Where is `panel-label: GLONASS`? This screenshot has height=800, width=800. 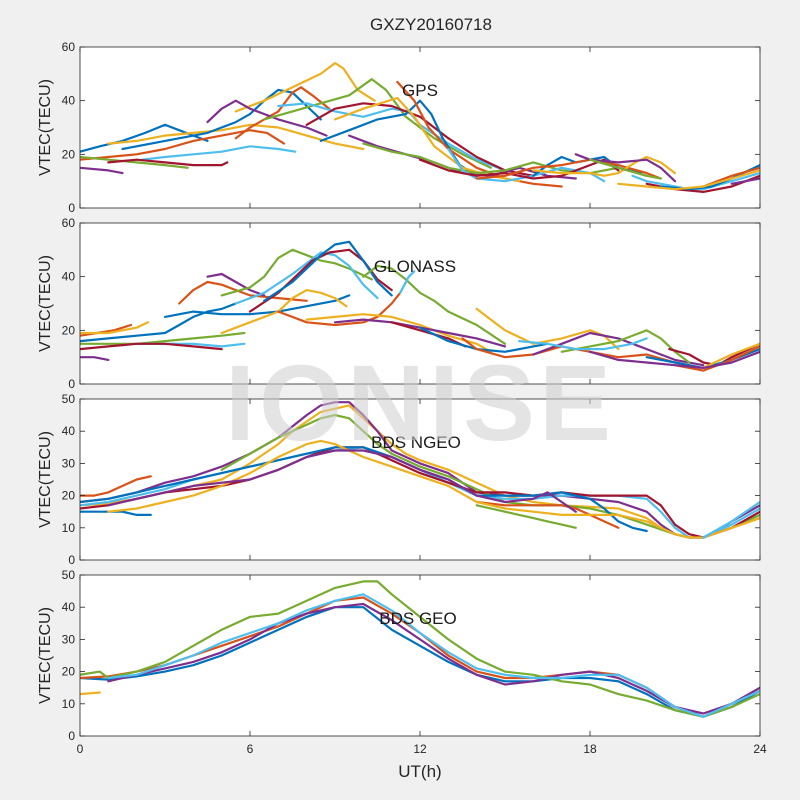 panel-label: GLONASS is located at coordinates (415, 266).